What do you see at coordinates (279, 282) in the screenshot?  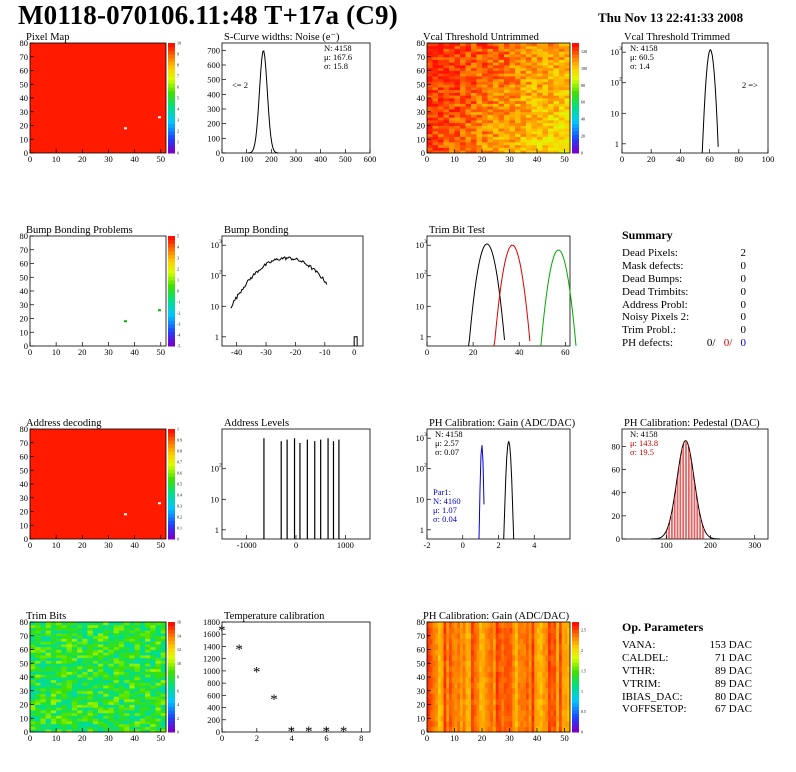 I see `histogram-line` at bounding box center [279, 282].